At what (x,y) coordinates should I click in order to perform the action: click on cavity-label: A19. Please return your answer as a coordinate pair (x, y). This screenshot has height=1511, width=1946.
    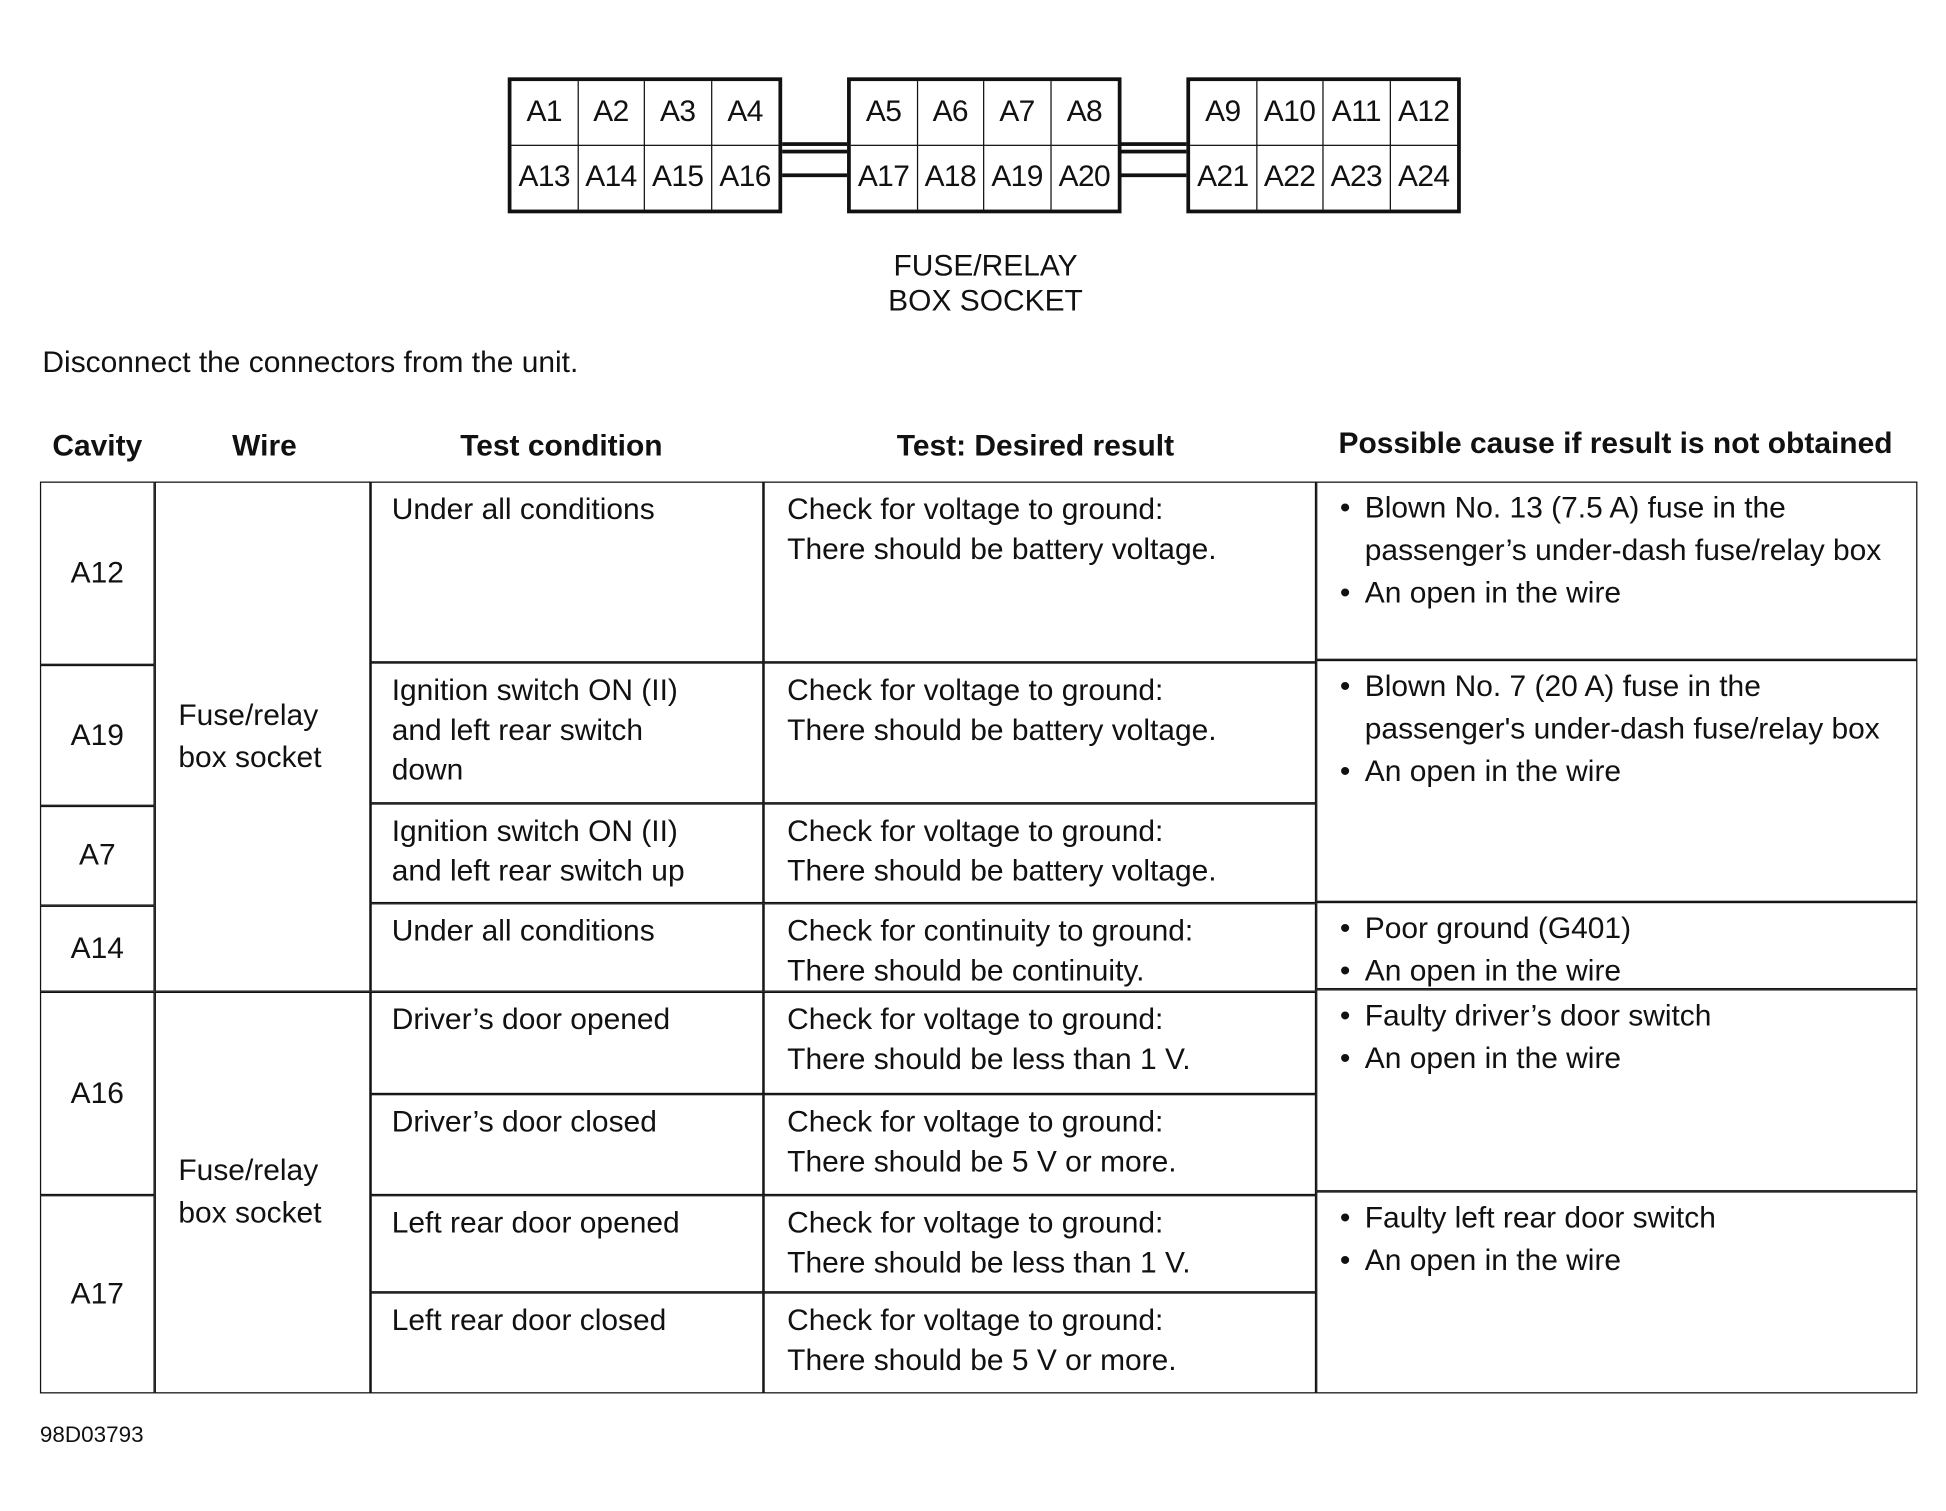
    Looking at the image, I should click on (97, 734).